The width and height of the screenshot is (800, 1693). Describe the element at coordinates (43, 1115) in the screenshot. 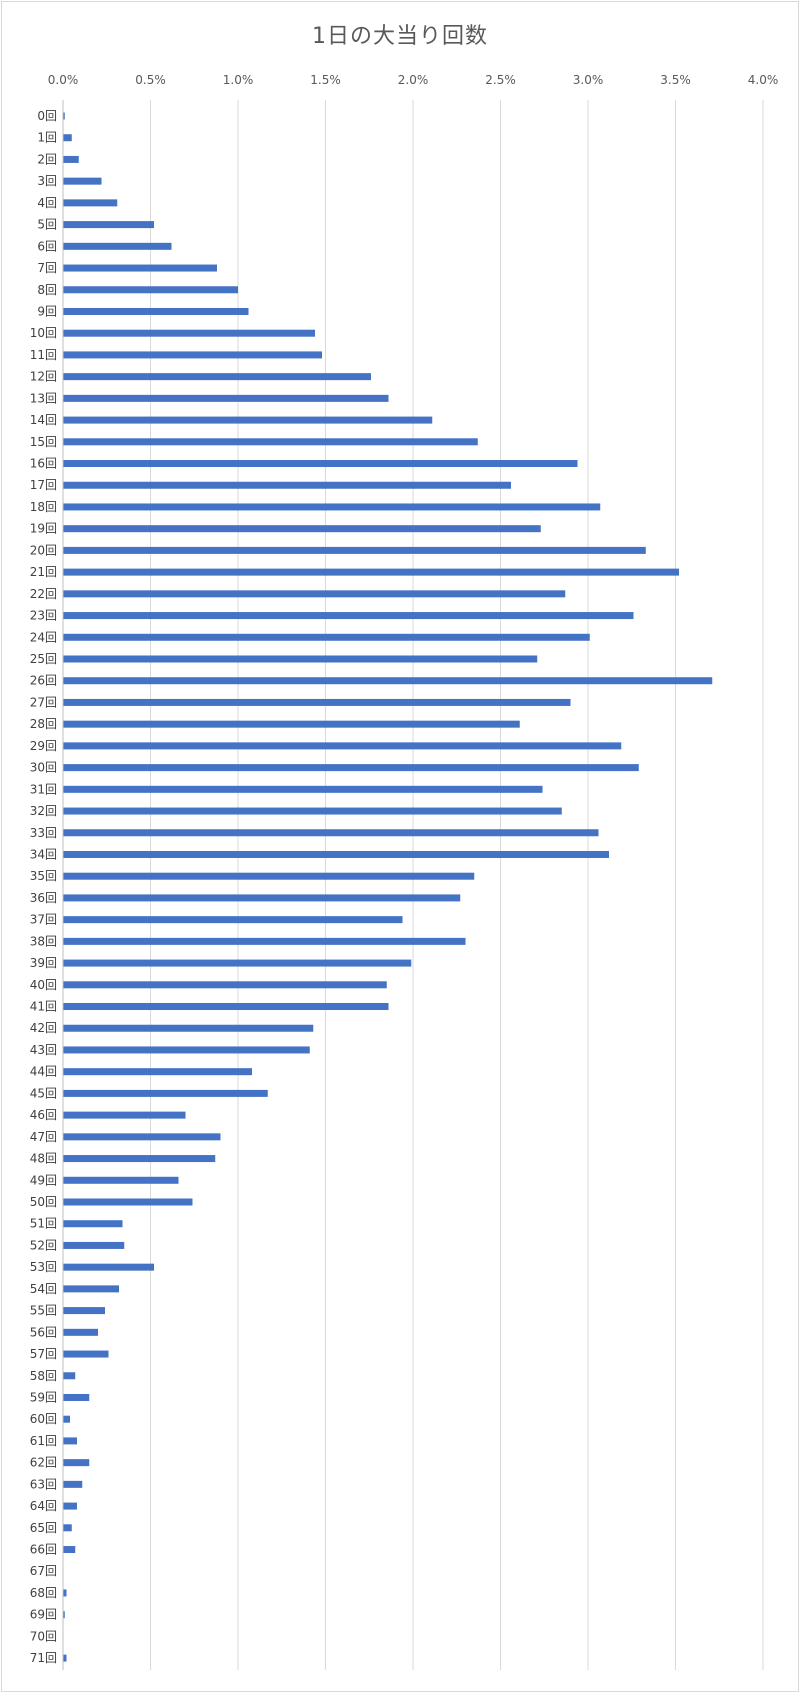

I see `y-tick-label: 46回` at that location.